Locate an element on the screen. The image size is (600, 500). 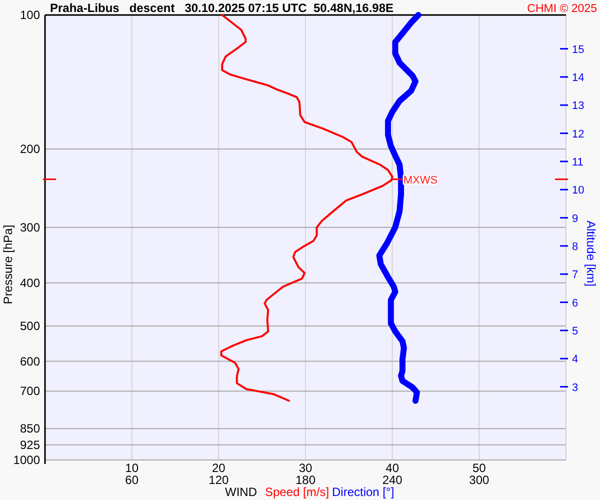
y-tick-label: 925 is located at coordinates (30, 445).